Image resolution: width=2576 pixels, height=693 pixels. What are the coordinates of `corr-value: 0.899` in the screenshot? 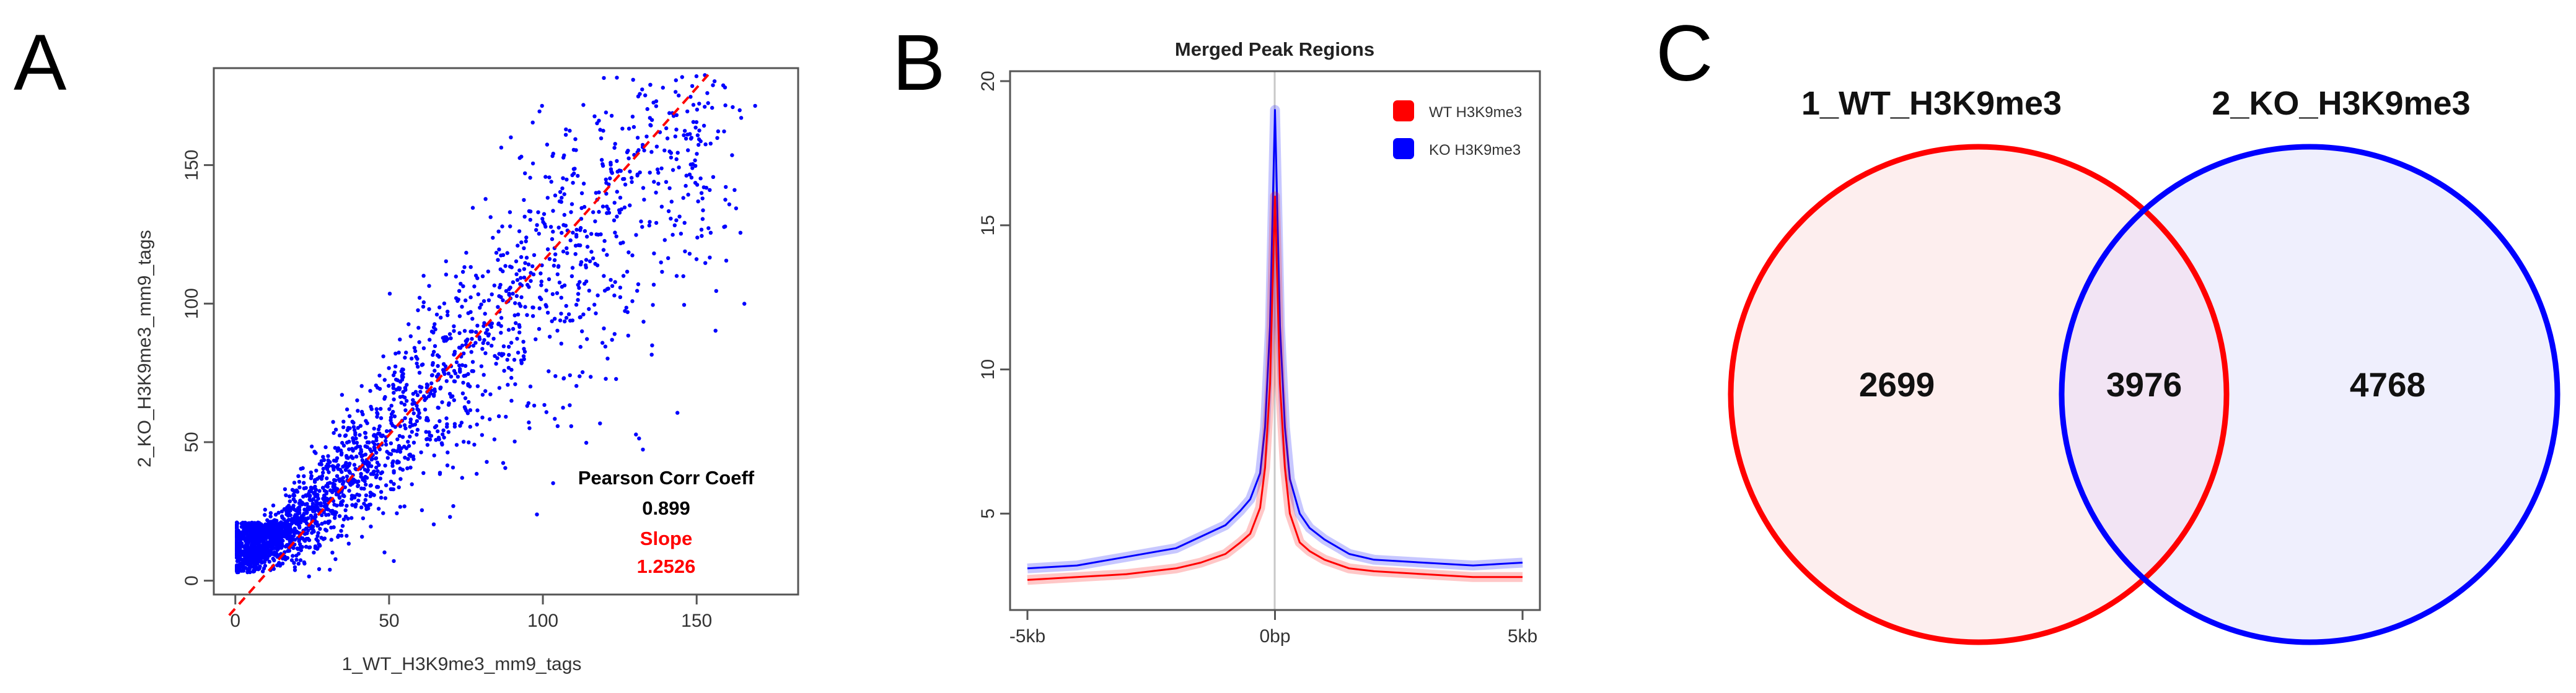 It's located at (666, 508).